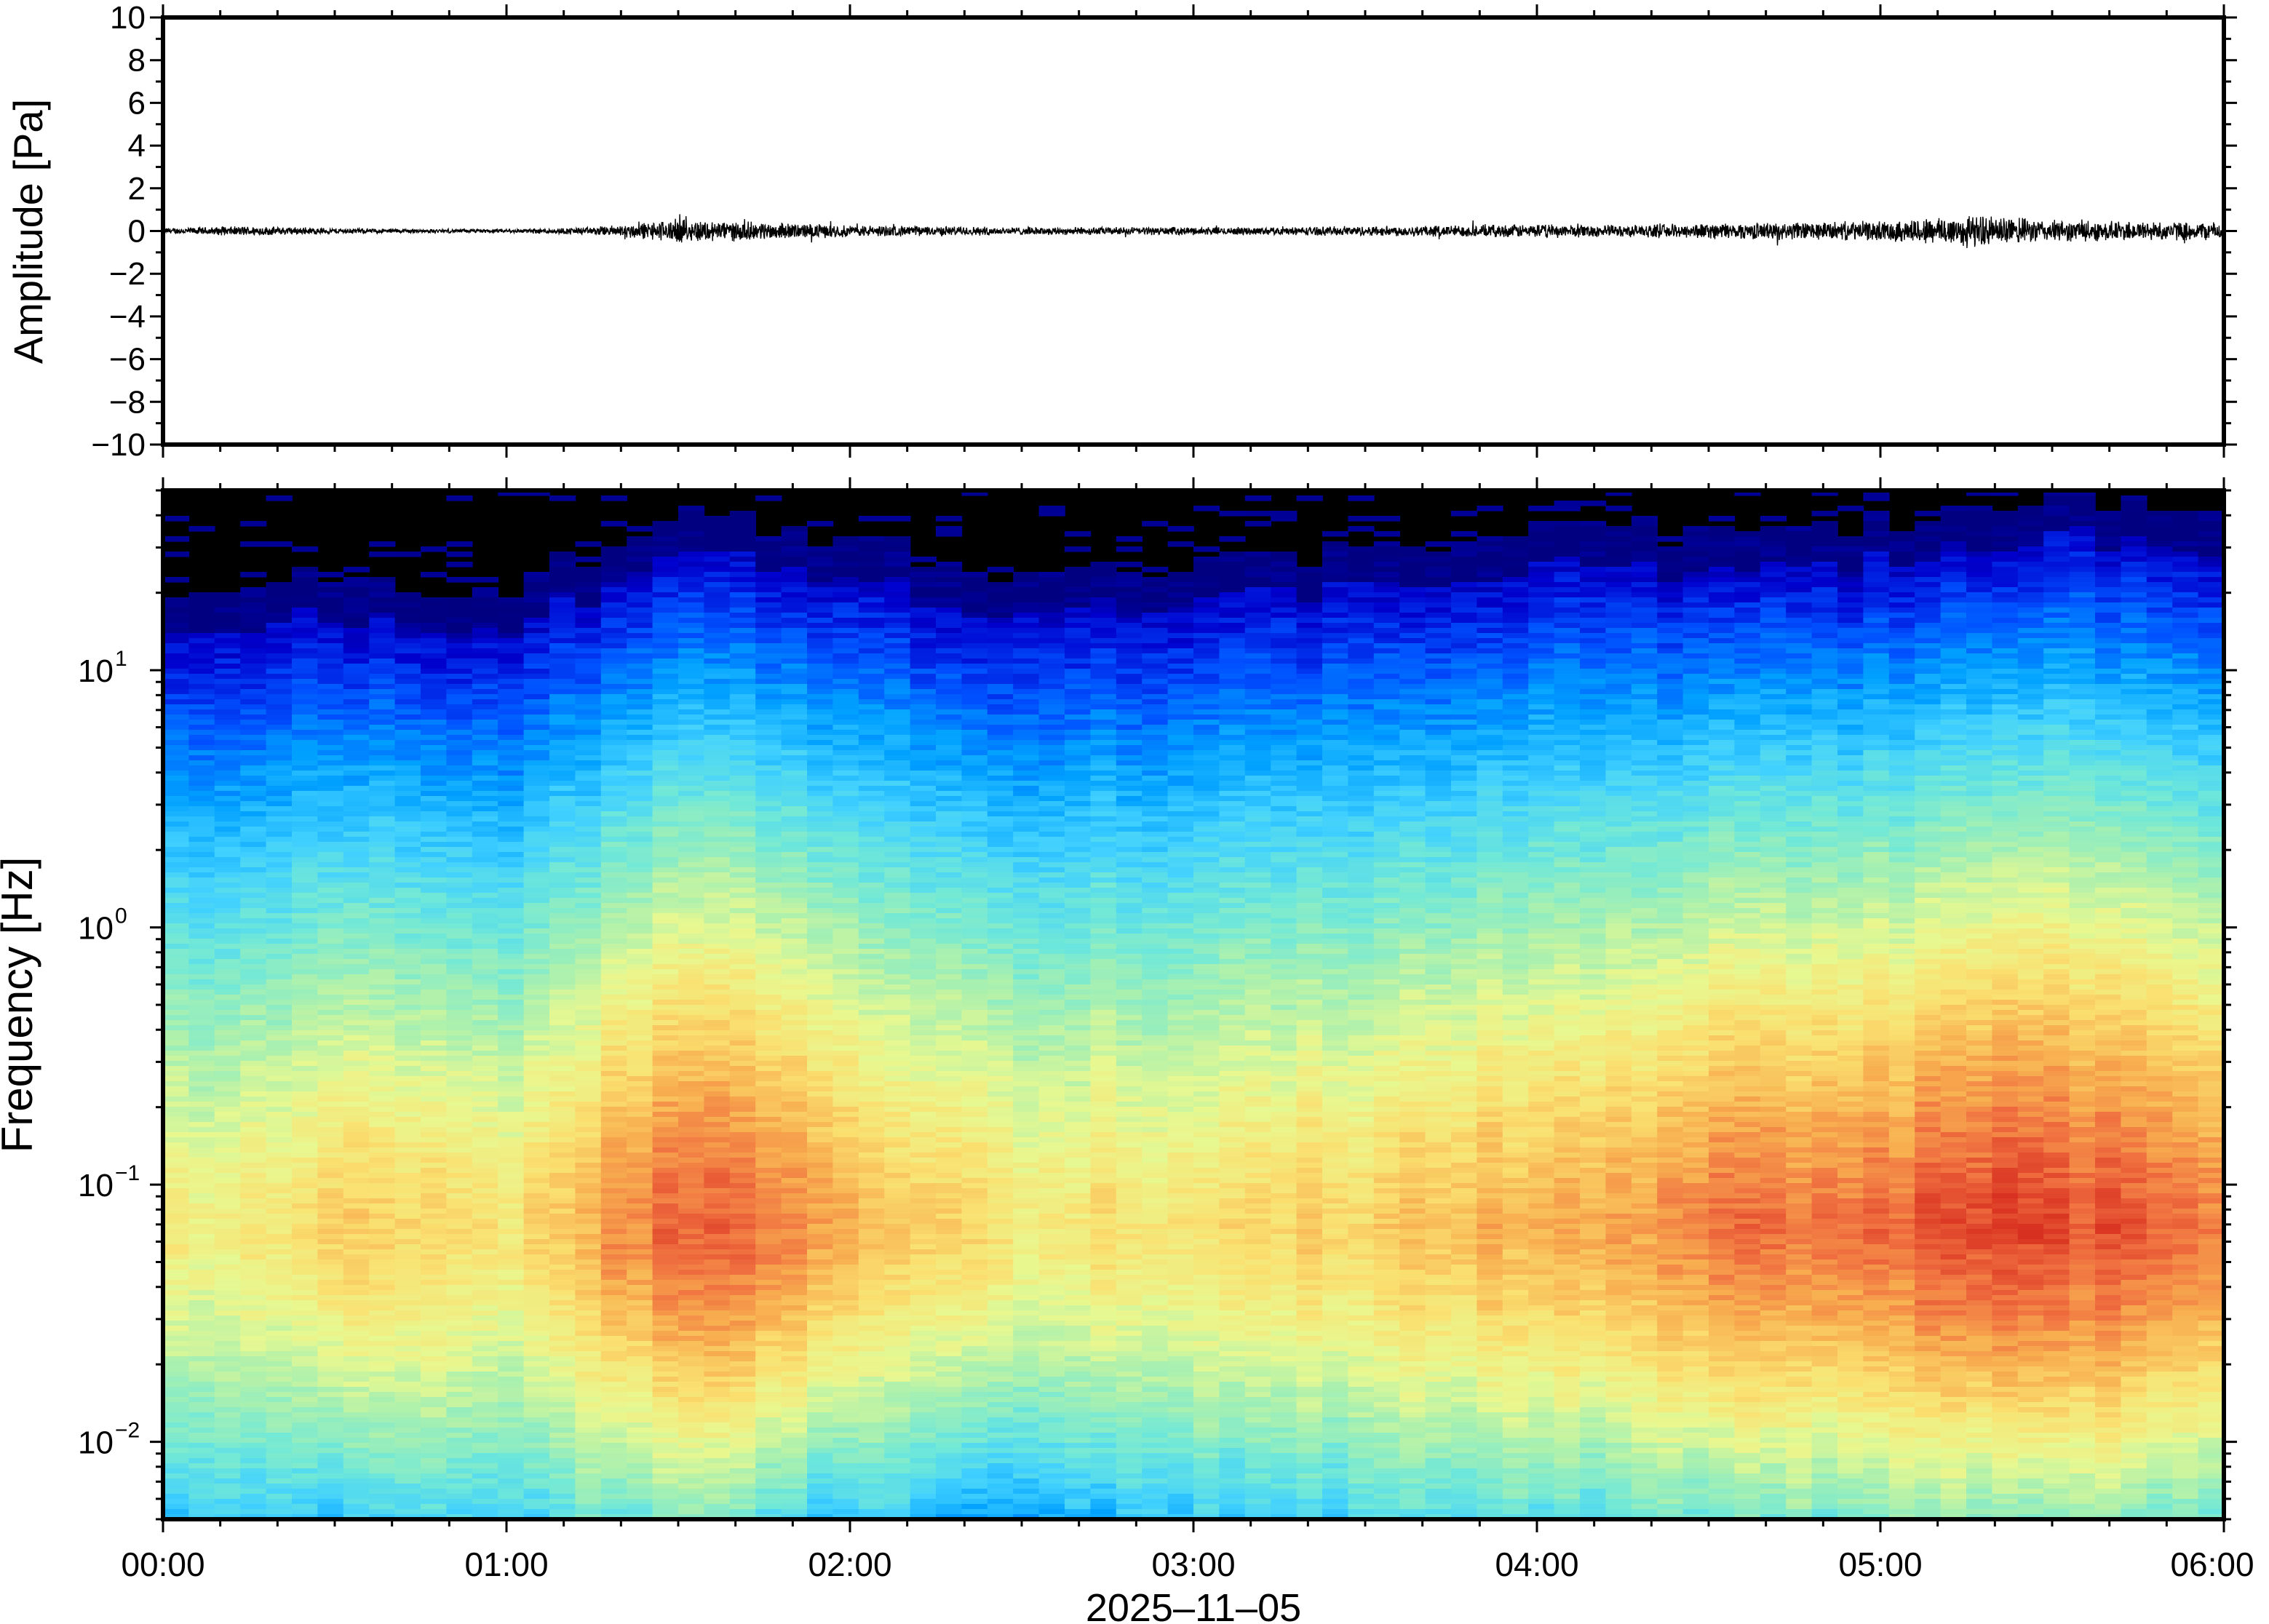 This screenshot has width=2269, height=1624. What do you see at coordinates (1880, 1564) in the screenshot?
I see `time-tick-label: 05:00` at bounding box center [1880, 1564].